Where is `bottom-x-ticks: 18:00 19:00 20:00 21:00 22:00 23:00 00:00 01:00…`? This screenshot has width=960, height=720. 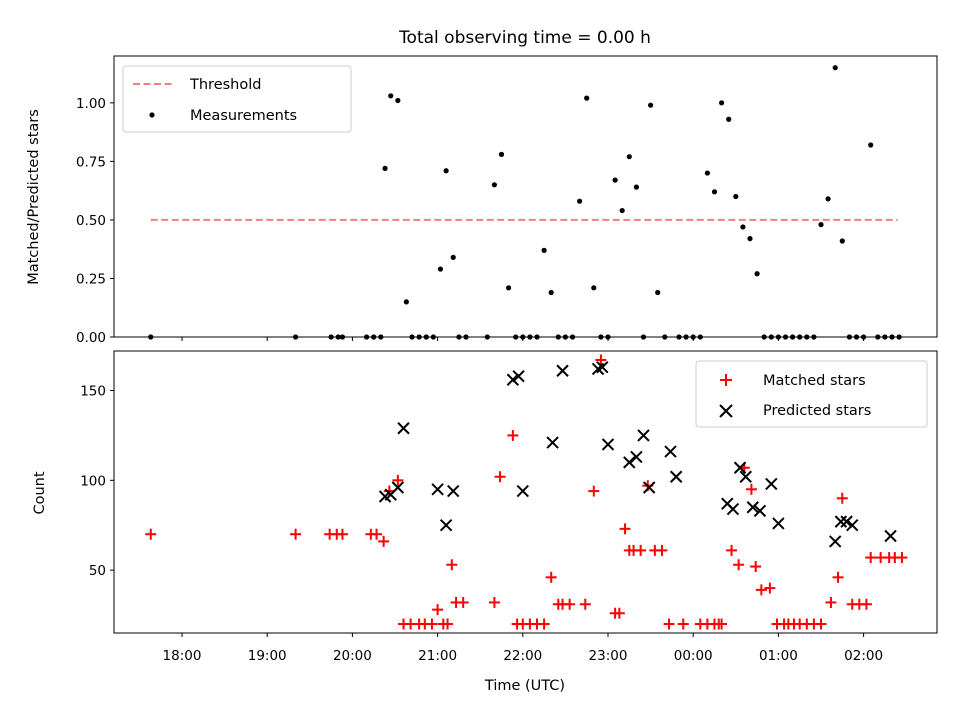 bottom-x-ticks: 18:00 19:00 20:00 21:00 22:00 23:00 00:00 01:00… is located at coordinates (523, 648).